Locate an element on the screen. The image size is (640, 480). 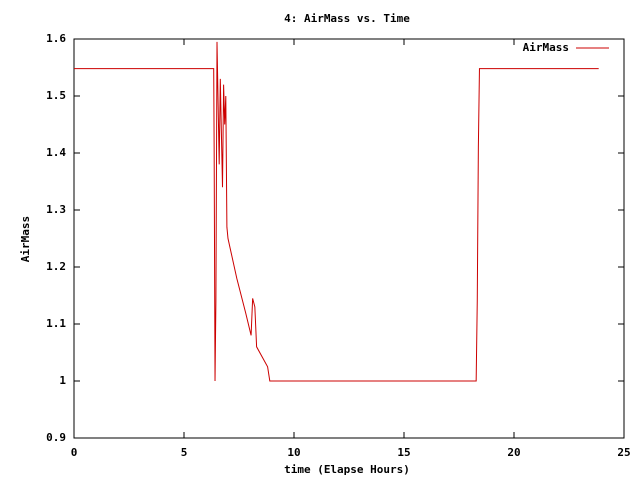
y-tick-label: 1.5 is located at coordinates (56, 95).